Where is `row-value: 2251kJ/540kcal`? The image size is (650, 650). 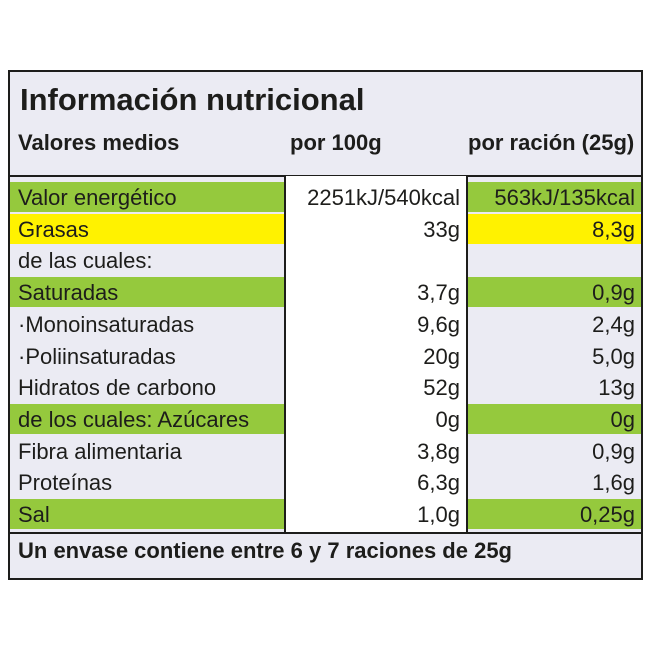
row-value: 2251kJ/540kcal is located at coordinates (383, 197).